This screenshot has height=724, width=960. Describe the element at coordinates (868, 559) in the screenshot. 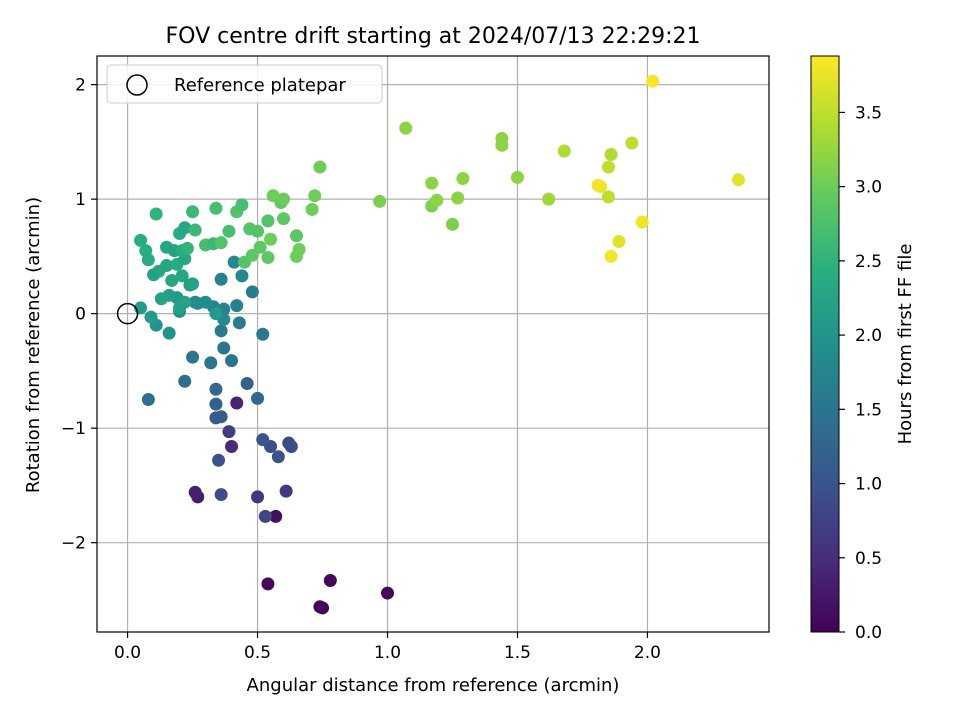

I see `colorbar-tick-label: 0.5` at that location.